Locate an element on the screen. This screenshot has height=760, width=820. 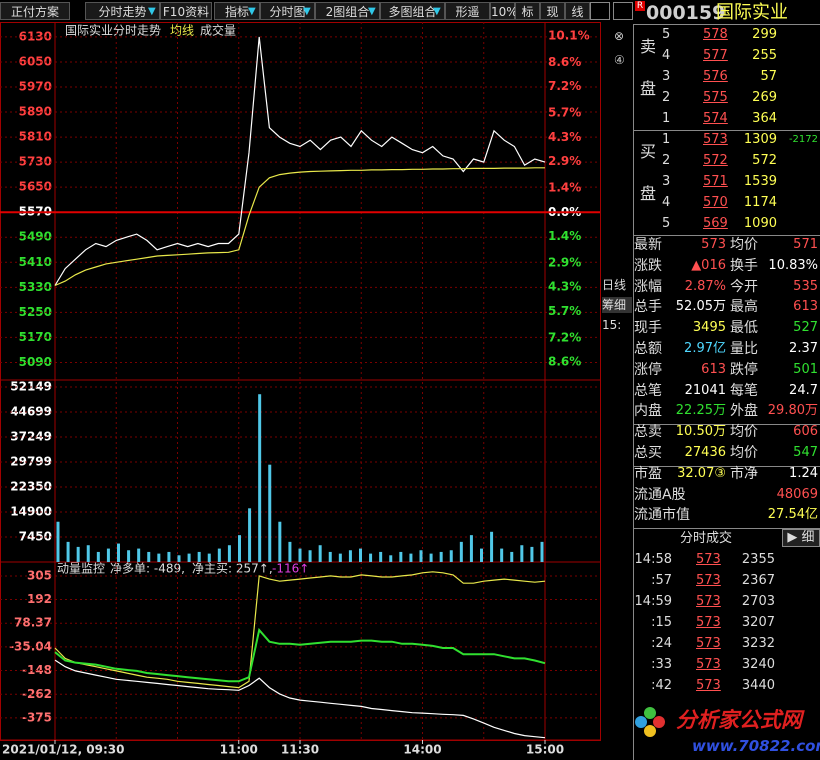
side-tab: 筹细 is located at coordinates (617, 305).